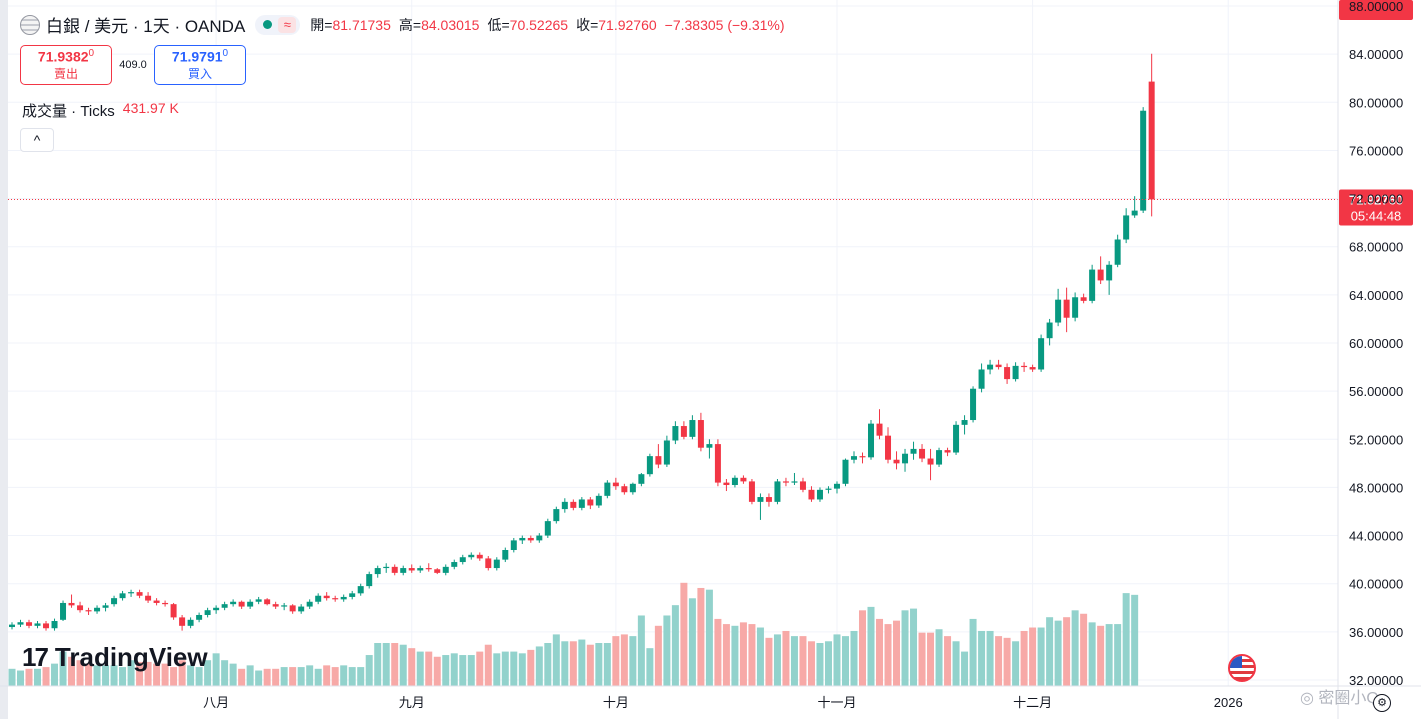  What do you see at coordinates (200, 65) in the screenshot?
I see `buy-button: 71.97910 買入` at bounding box center [200, 65].